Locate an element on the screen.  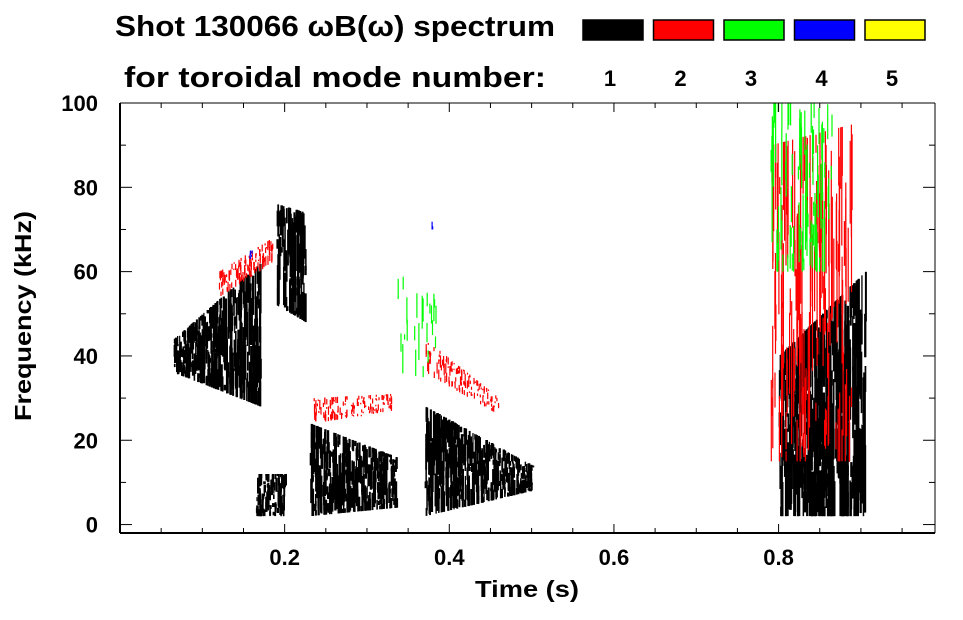
mode-4-streak is located at coordinates (252, 252).